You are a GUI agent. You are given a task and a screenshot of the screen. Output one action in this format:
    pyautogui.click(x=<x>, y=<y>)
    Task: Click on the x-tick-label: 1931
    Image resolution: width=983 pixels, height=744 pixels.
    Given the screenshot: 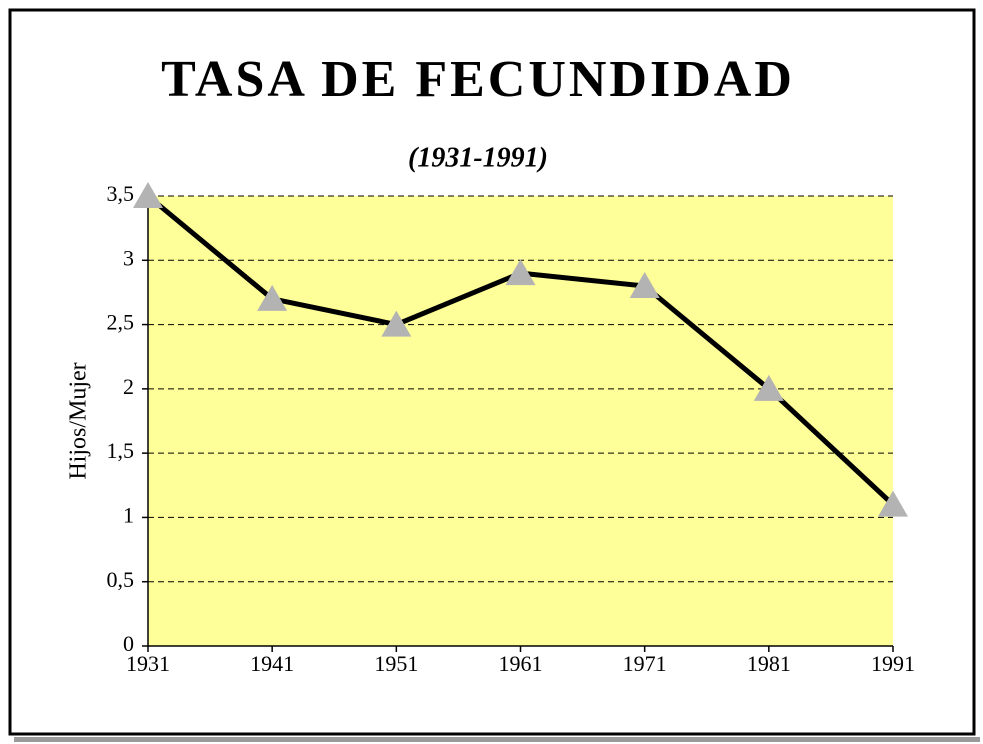 What is the action you would take?
    pyautogui.click(x=148, y=663)
    